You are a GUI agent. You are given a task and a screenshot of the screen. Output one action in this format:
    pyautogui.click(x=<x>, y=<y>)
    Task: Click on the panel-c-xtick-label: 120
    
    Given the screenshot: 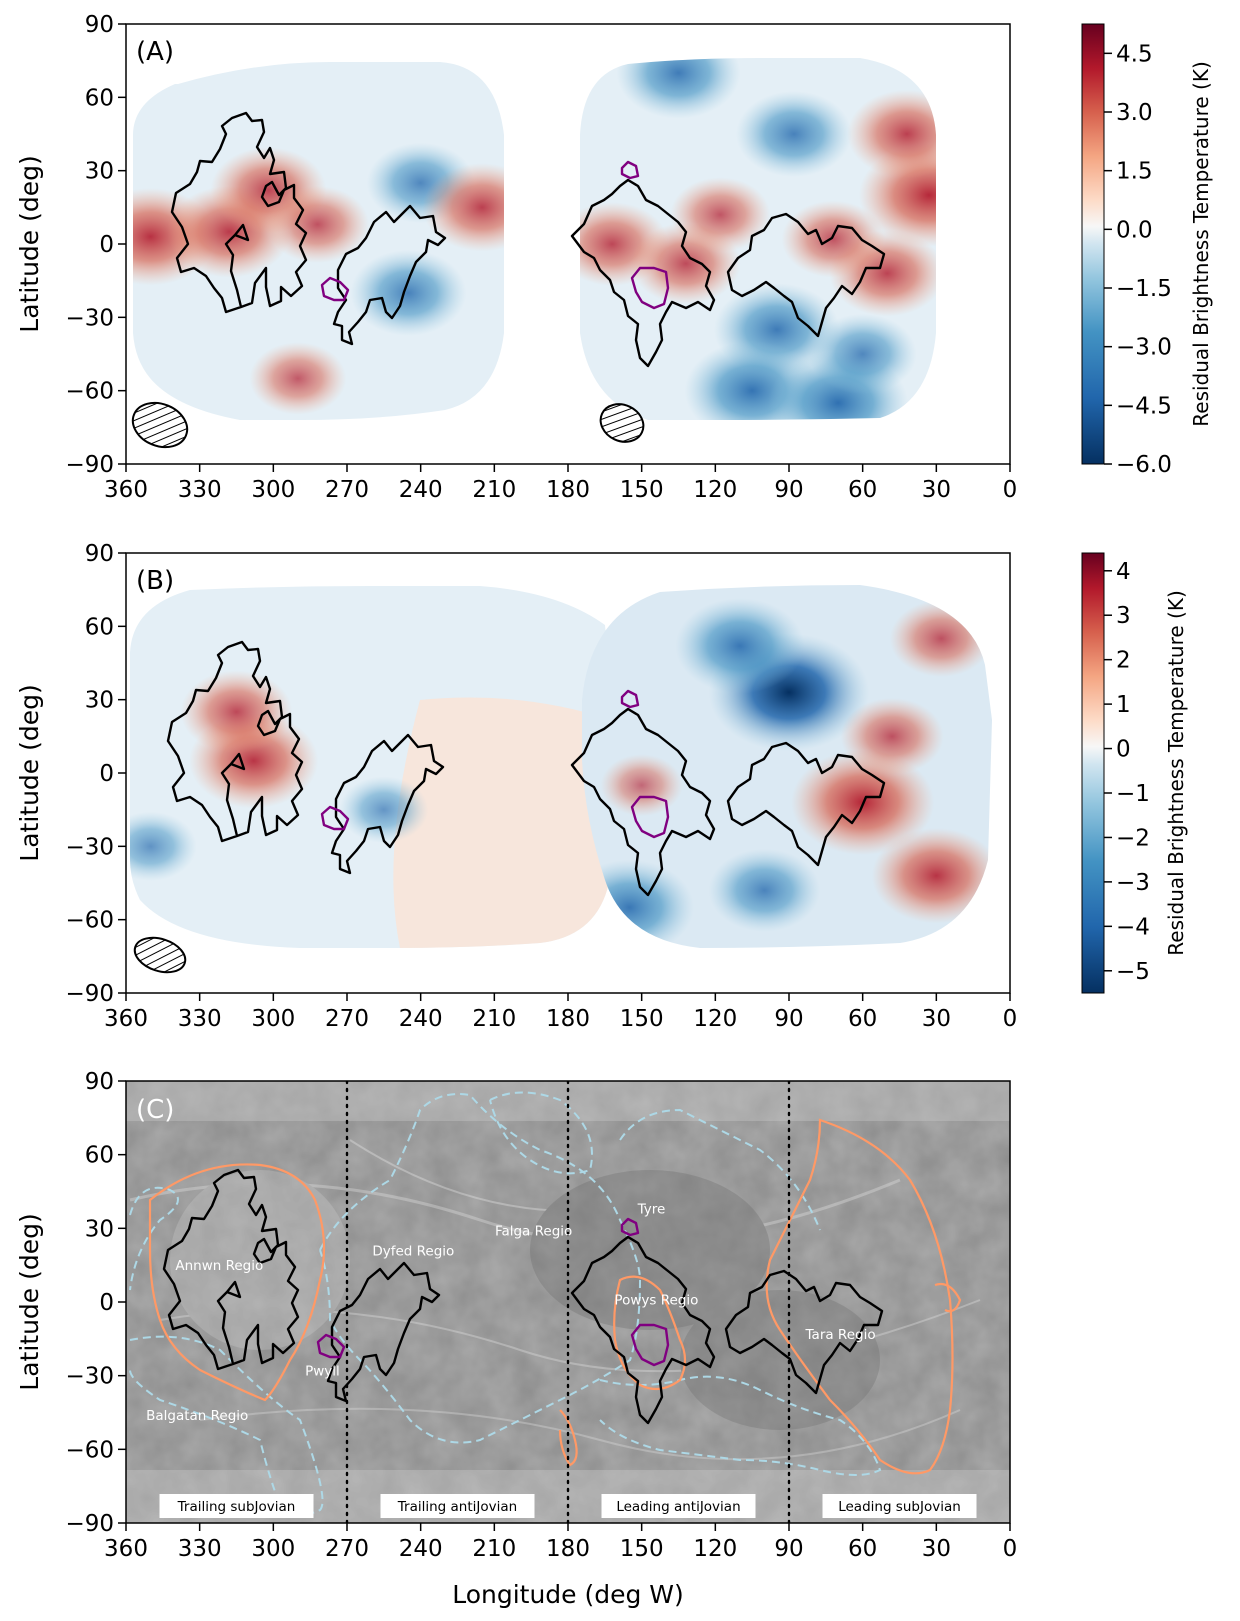 What is the action you would take?
    pyautogui.click(x=715, y=1549)
    